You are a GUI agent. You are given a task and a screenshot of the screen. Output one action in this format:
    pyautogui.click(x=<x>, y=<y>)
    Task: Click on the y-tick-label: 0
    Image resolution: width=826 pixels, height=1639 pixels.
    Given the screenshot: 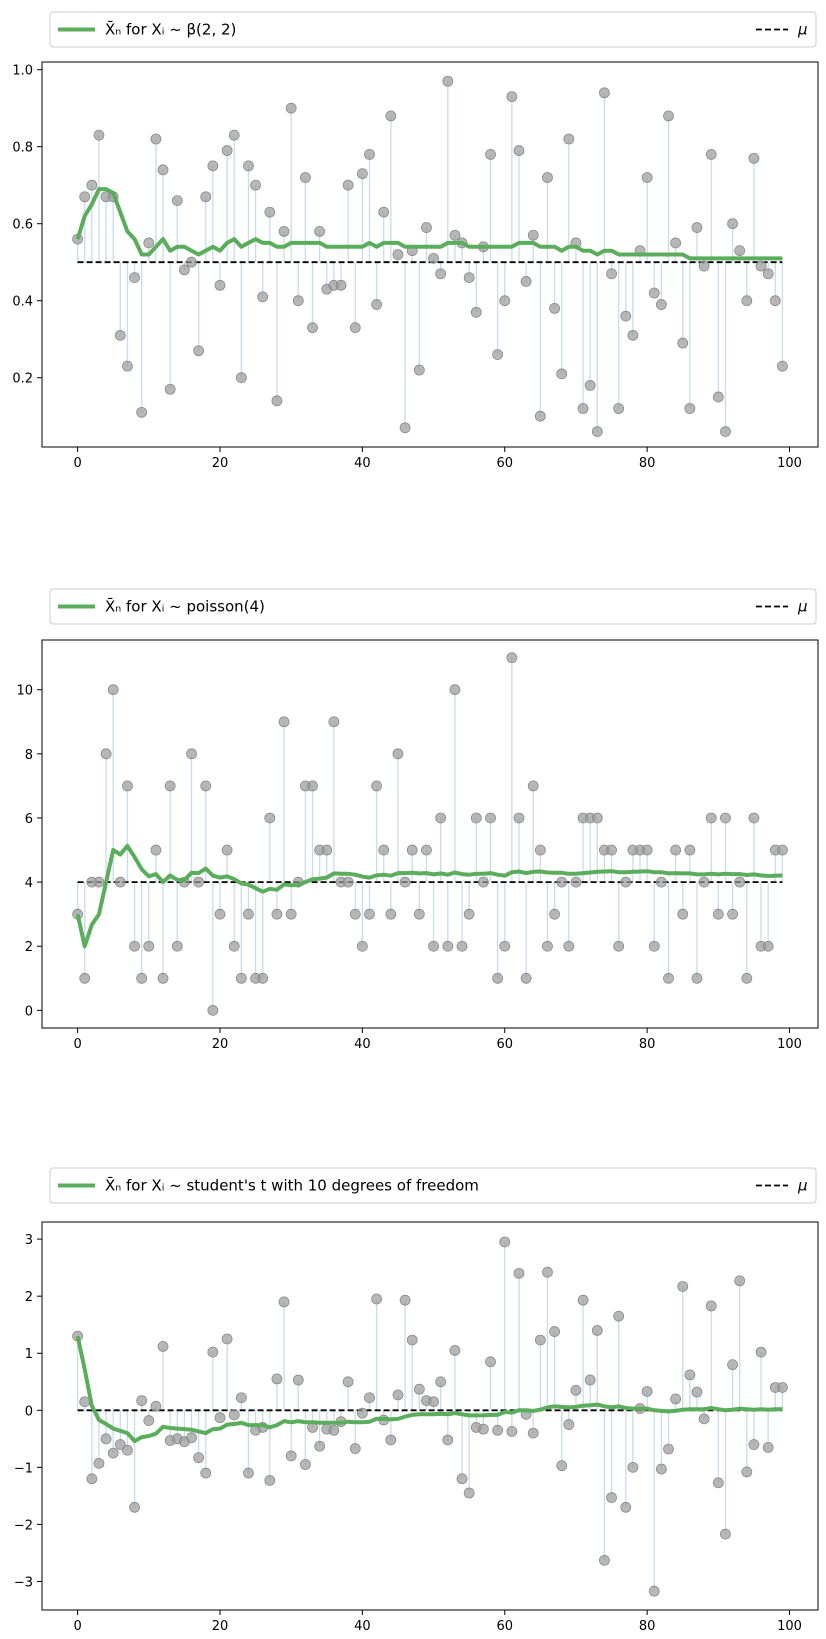 What is the action you would take?
    pyautogui.click(x=29, y=1011)
    